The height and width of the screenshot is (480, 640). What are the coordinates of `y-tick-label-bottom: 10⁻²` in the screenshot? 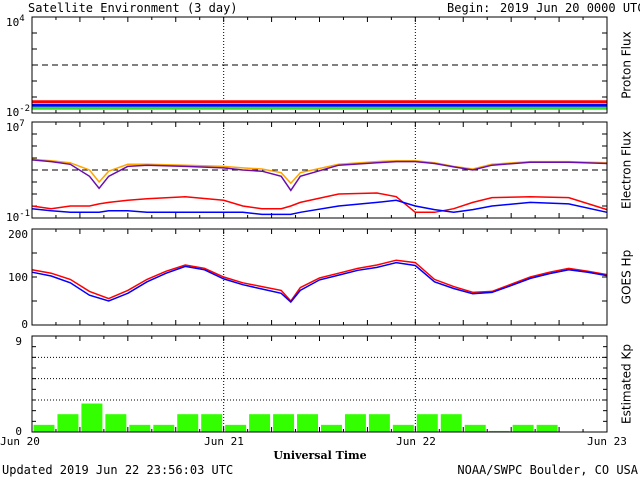 It's located at (18, 111).